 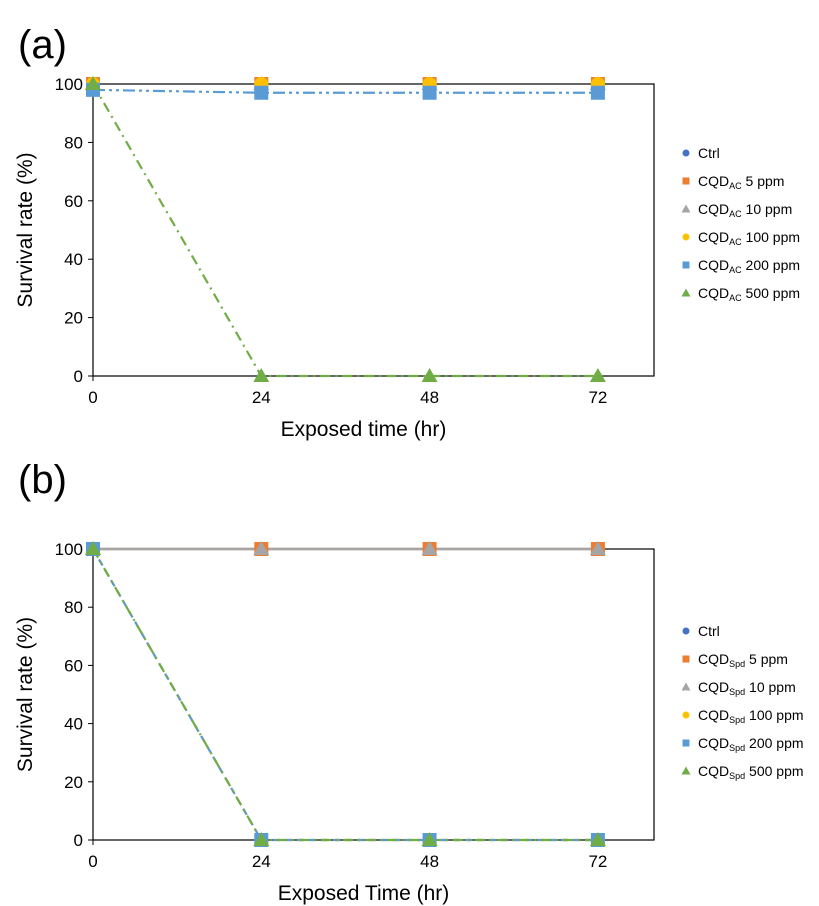 What do you see at coordinates (751, 744) in the screenshot?
I see `legend-label: CQDSpd 200 ppm` at bounding box center [751, 744].